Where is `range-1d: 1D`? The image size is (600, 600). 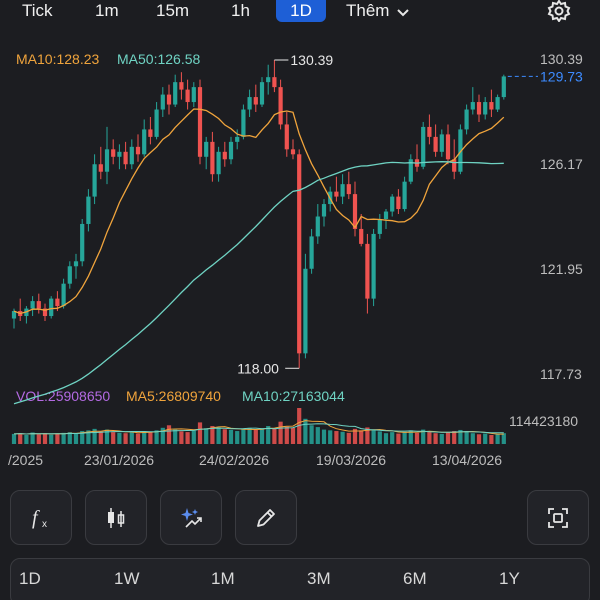 range-1d: 1D is located at coordinates (30, 578).